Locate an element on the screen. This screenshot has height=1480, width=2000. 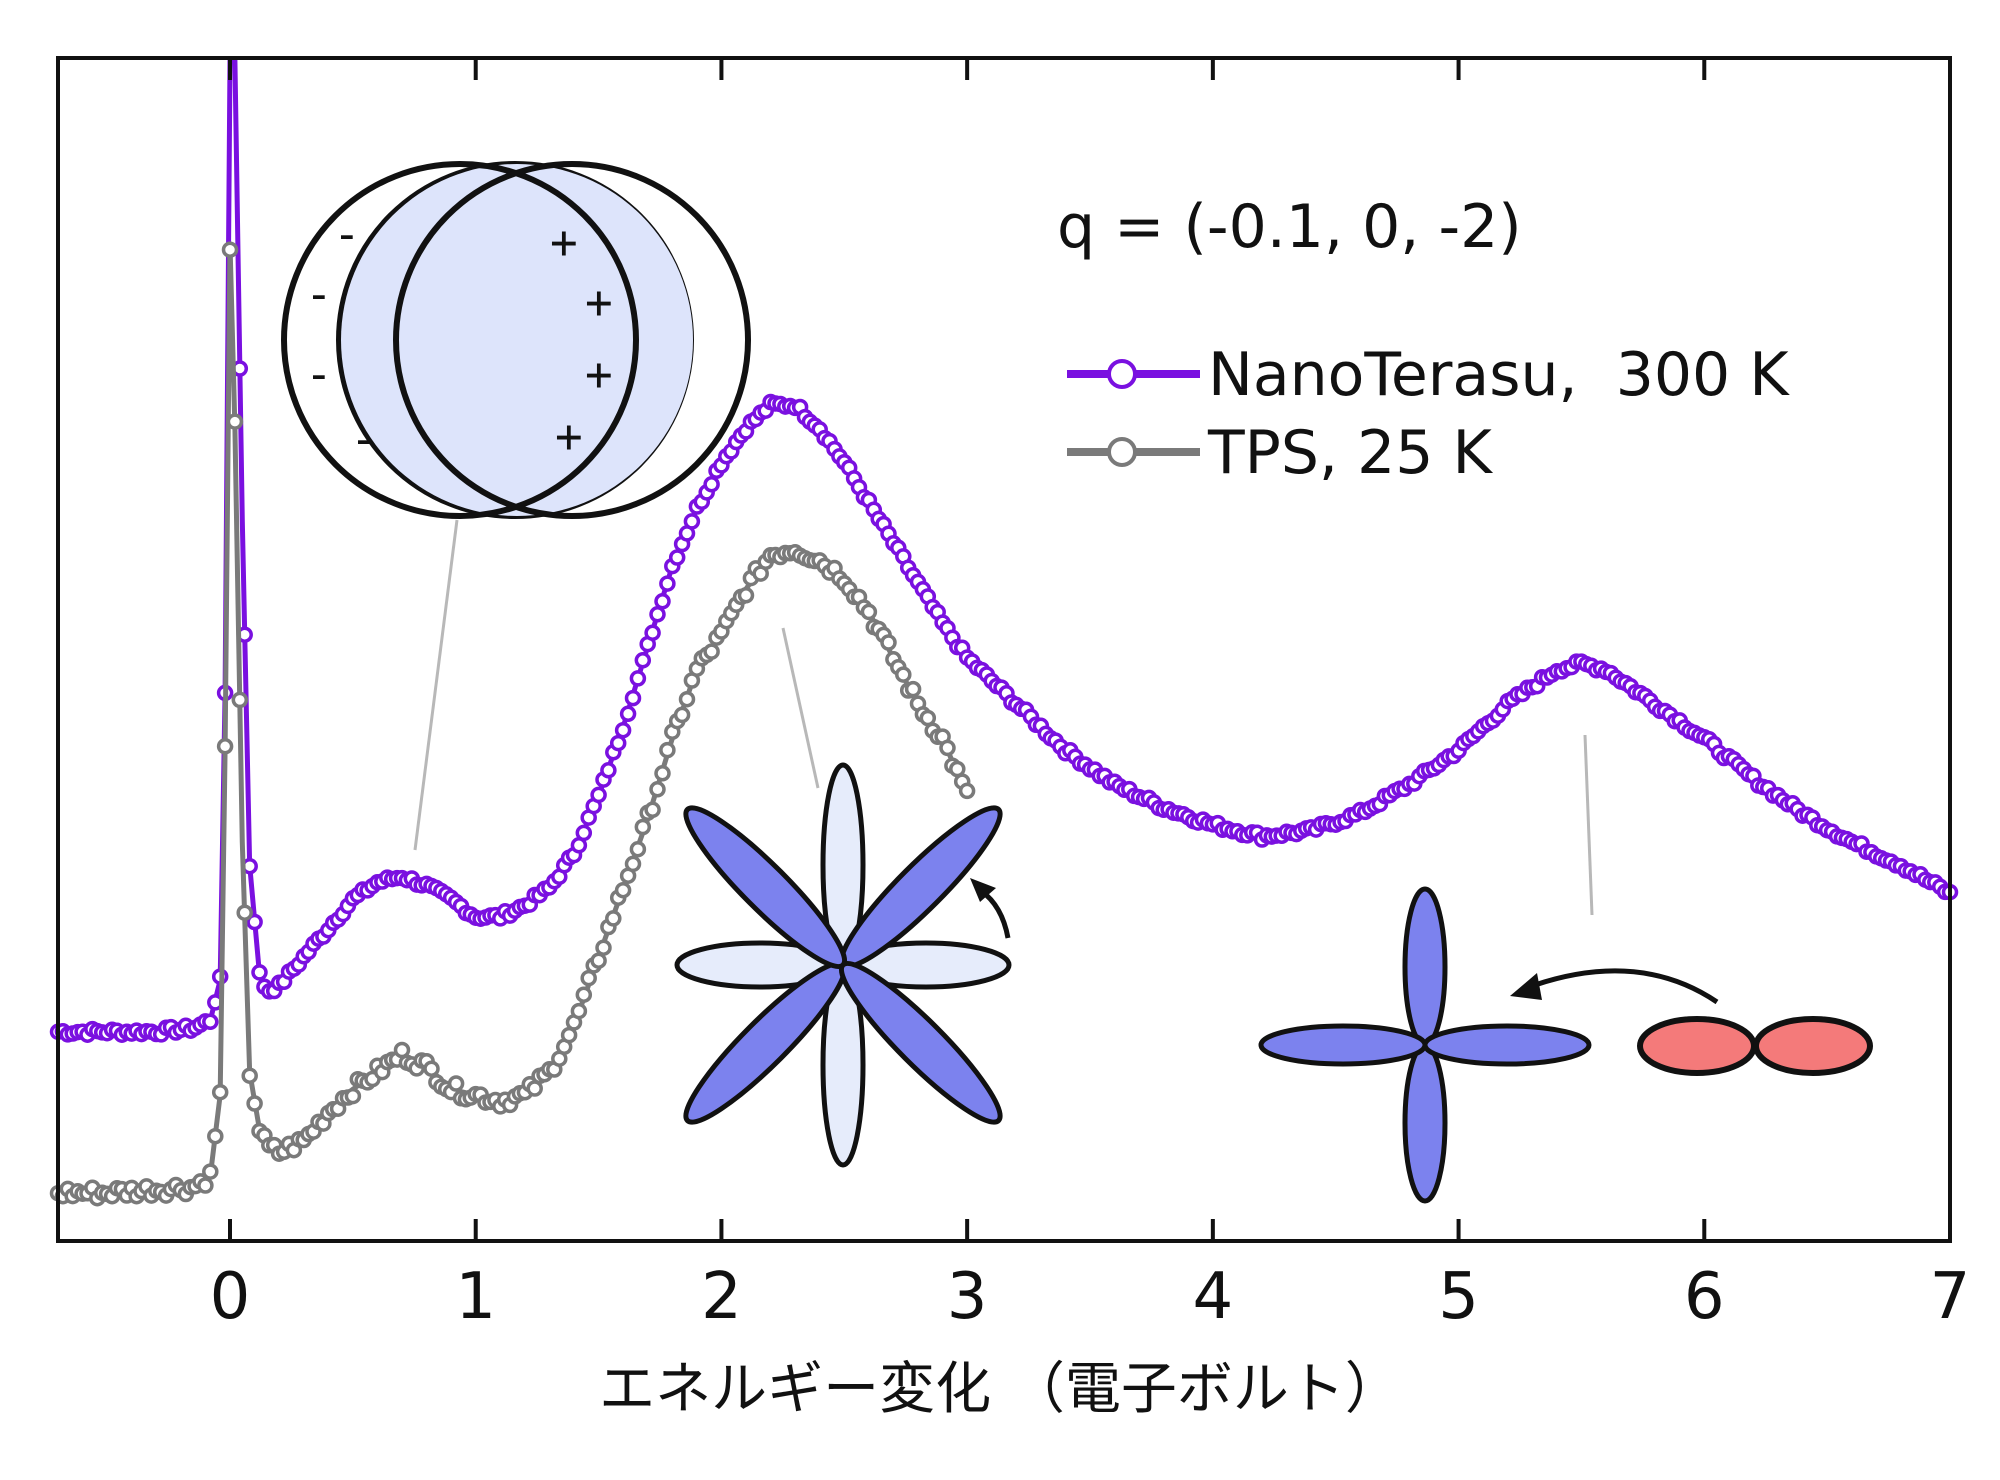
inset-circle-outline-right is located at coordinates (572, 340).